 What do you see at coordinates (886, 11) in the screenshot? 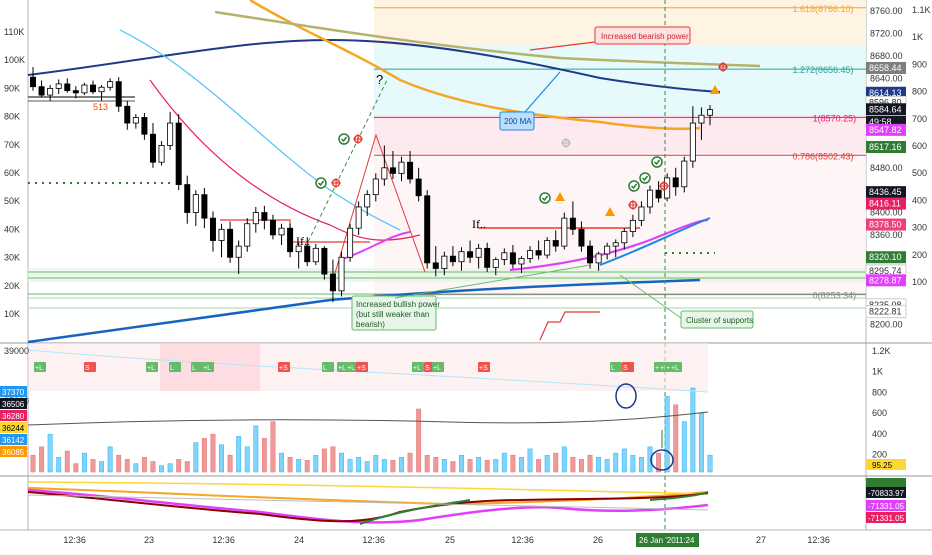
I see `price-tick: 8760.00` at bounding box center [886, 11].